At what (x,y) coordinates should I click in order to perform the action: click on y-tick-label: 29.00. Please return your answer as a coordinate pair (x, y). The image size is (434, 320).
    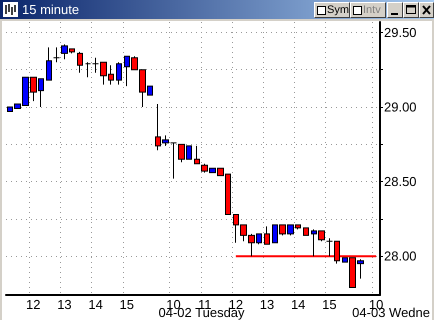
    Looking at the image, I should click on (400, 107).